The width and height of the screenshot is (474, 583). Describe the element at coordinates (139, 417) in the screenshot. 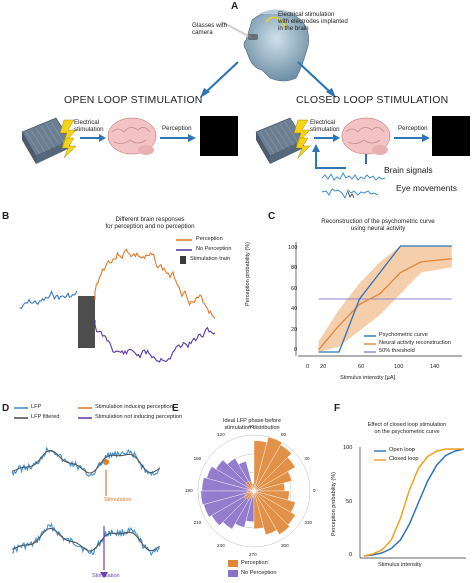

I see `legend-stim-not-inducing: Stimulation not inducing perception` at that location.